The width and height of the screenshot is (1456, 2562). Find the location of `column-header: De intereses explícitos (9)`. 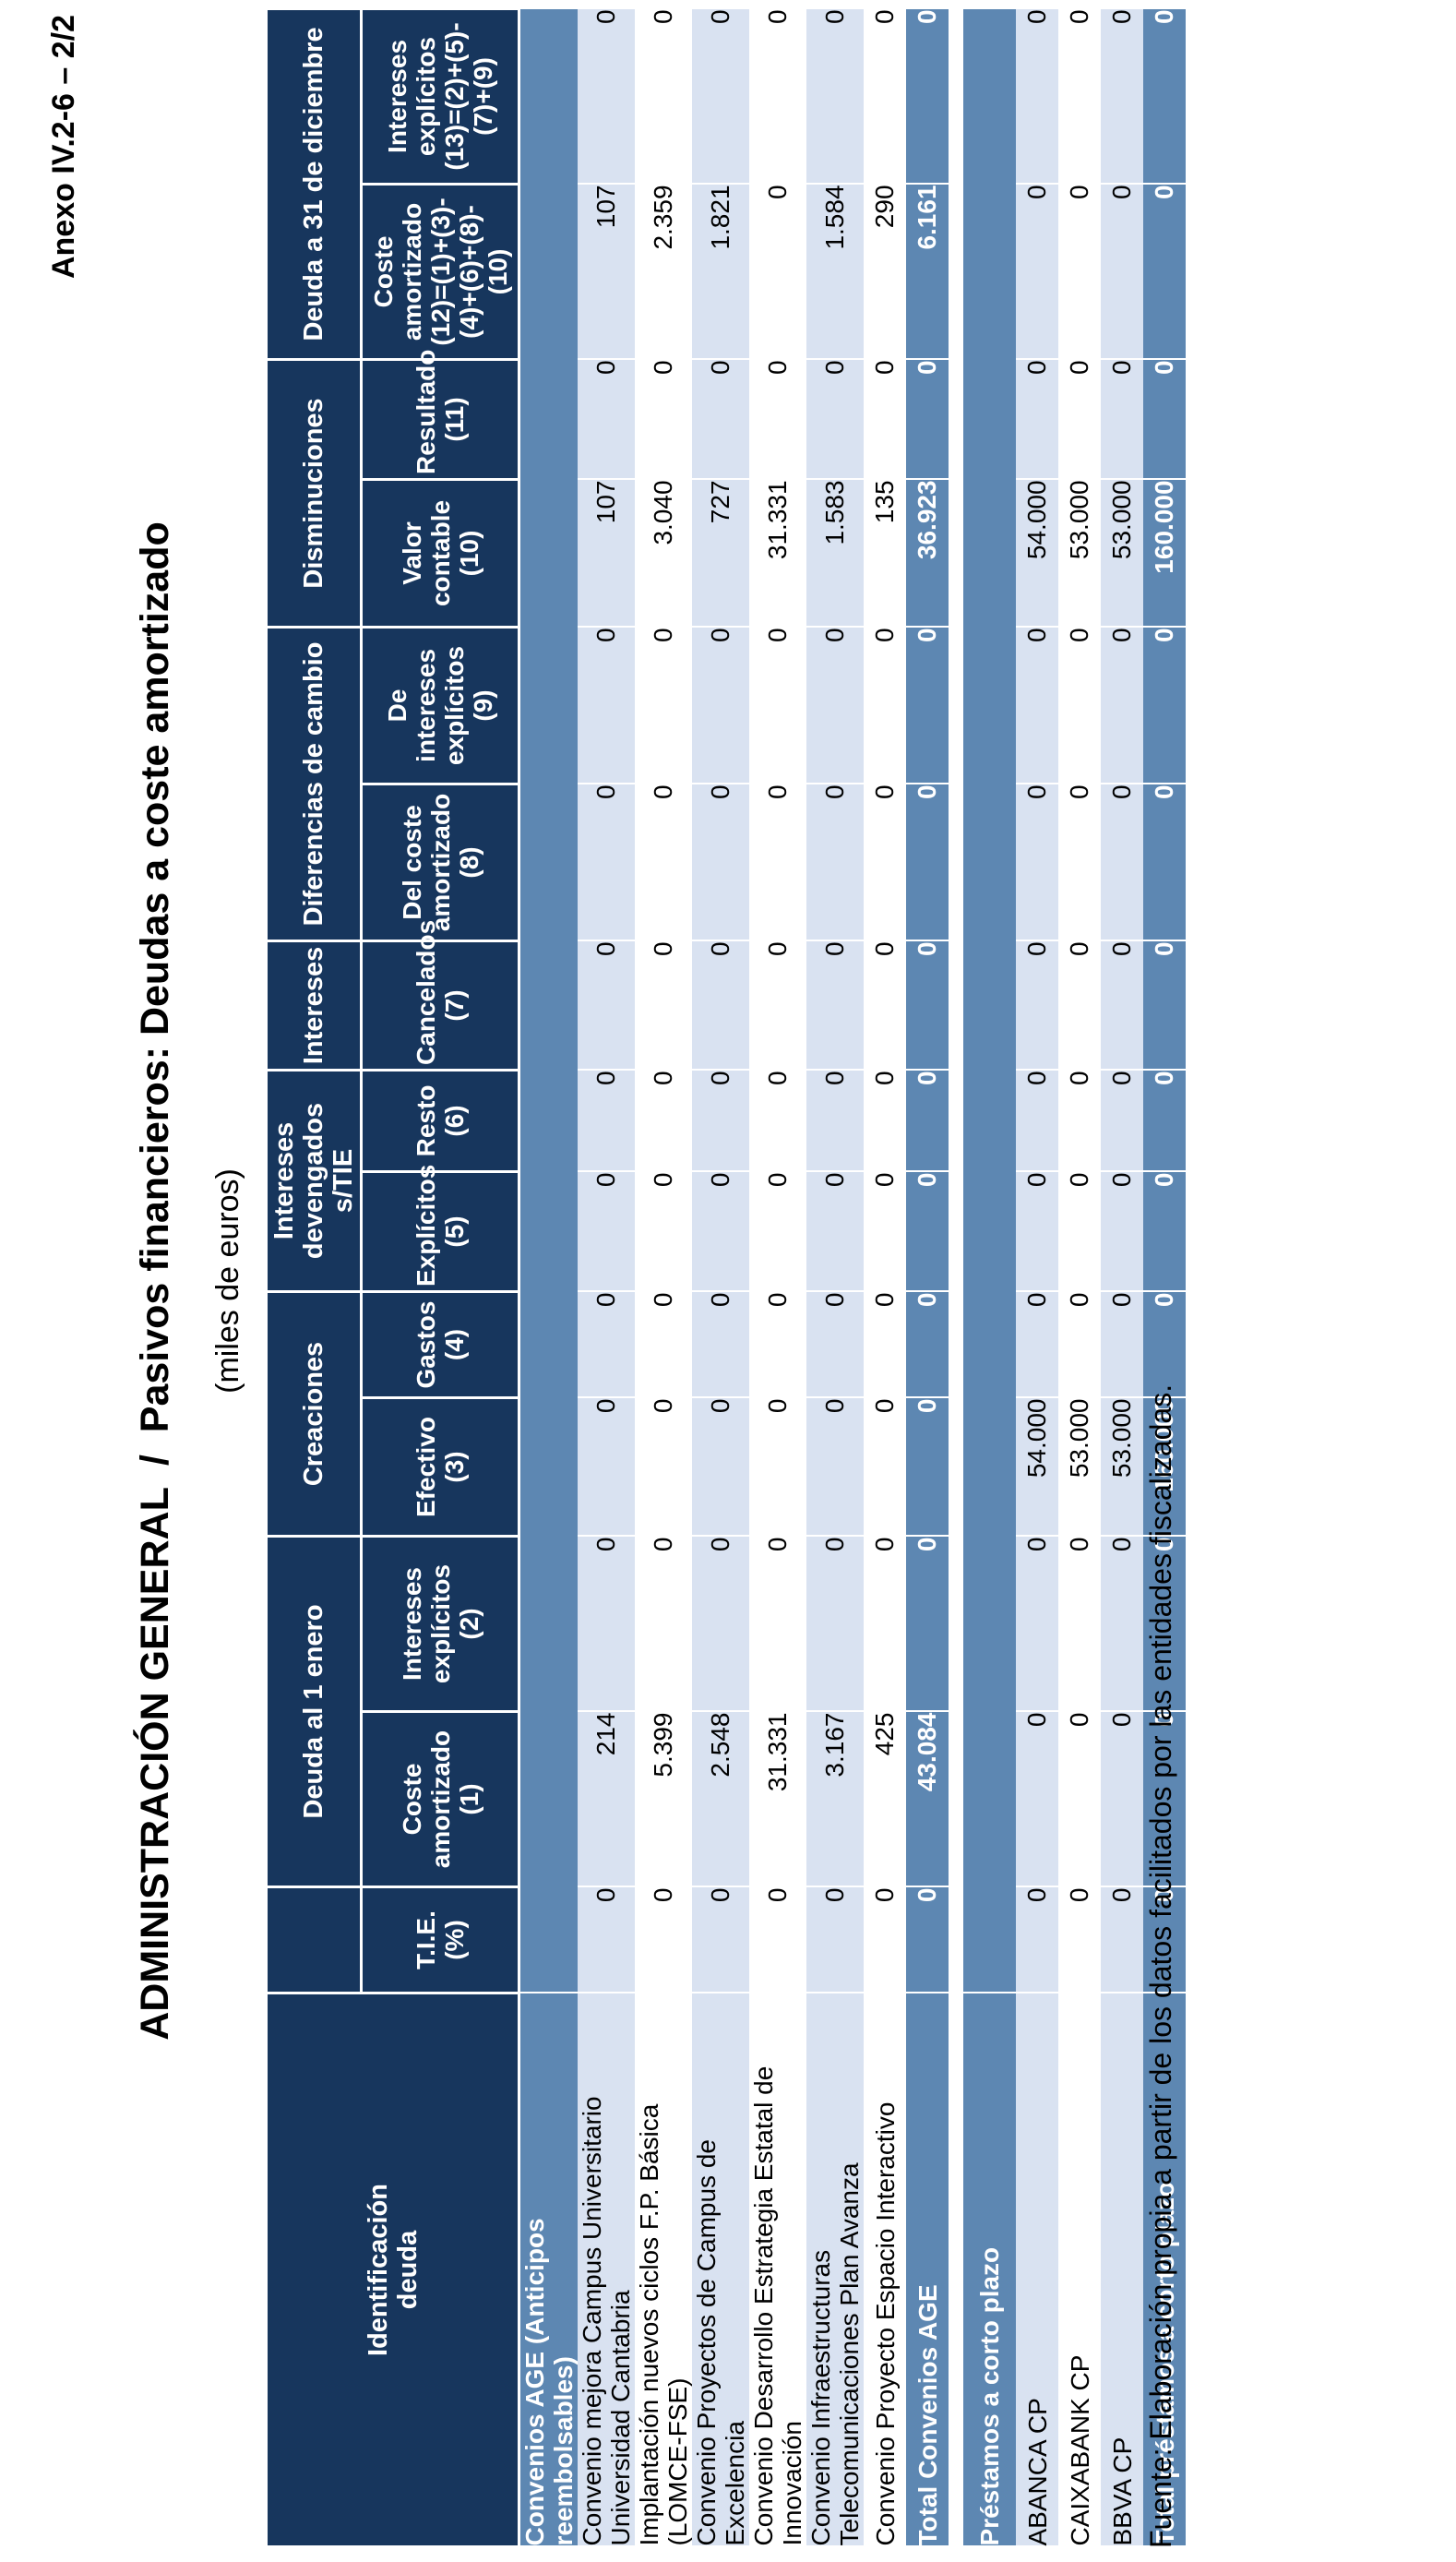

column-header: De intereses explícitos (9) is located at coordinates (440, 706).